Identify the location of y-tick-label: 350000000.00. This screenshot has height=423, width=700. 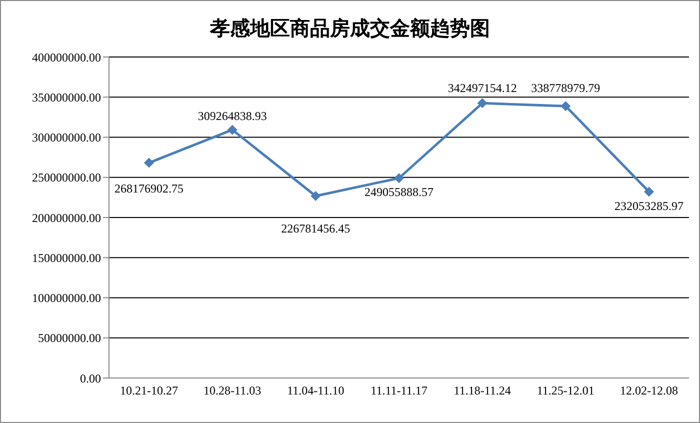
(66, 97).